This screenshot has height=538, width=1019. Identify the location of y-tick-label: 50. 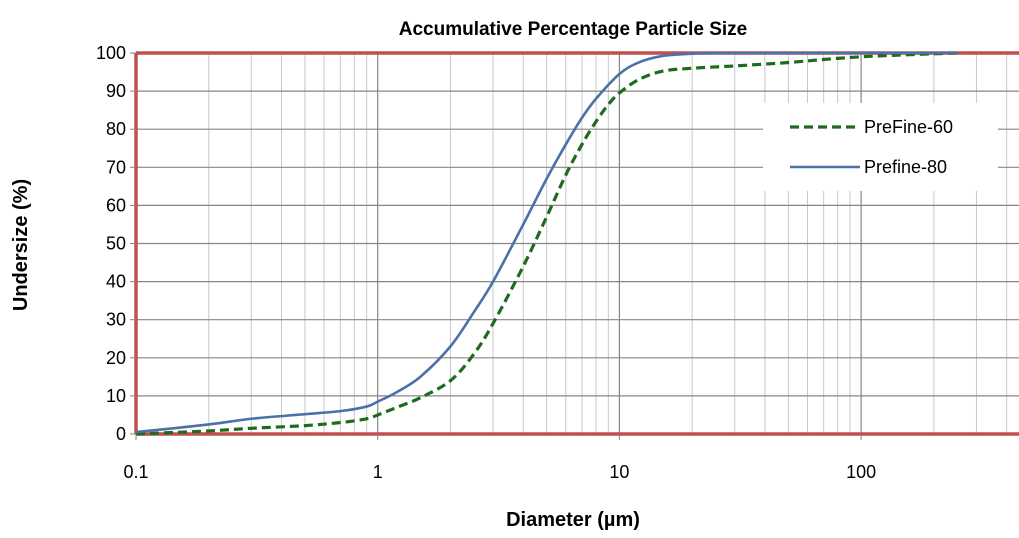
(116, 244).